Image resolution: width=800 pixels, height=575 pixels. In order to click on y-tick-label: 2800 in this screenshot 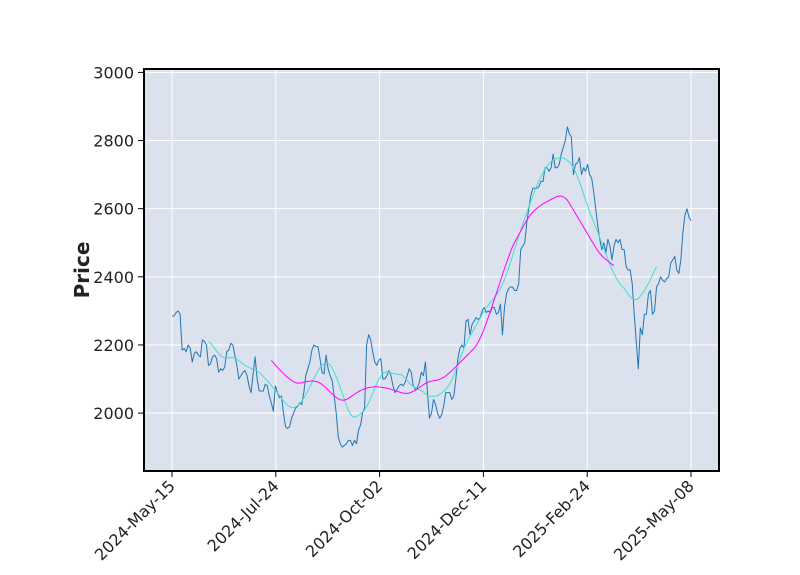, I will do `click(113, 141)`.